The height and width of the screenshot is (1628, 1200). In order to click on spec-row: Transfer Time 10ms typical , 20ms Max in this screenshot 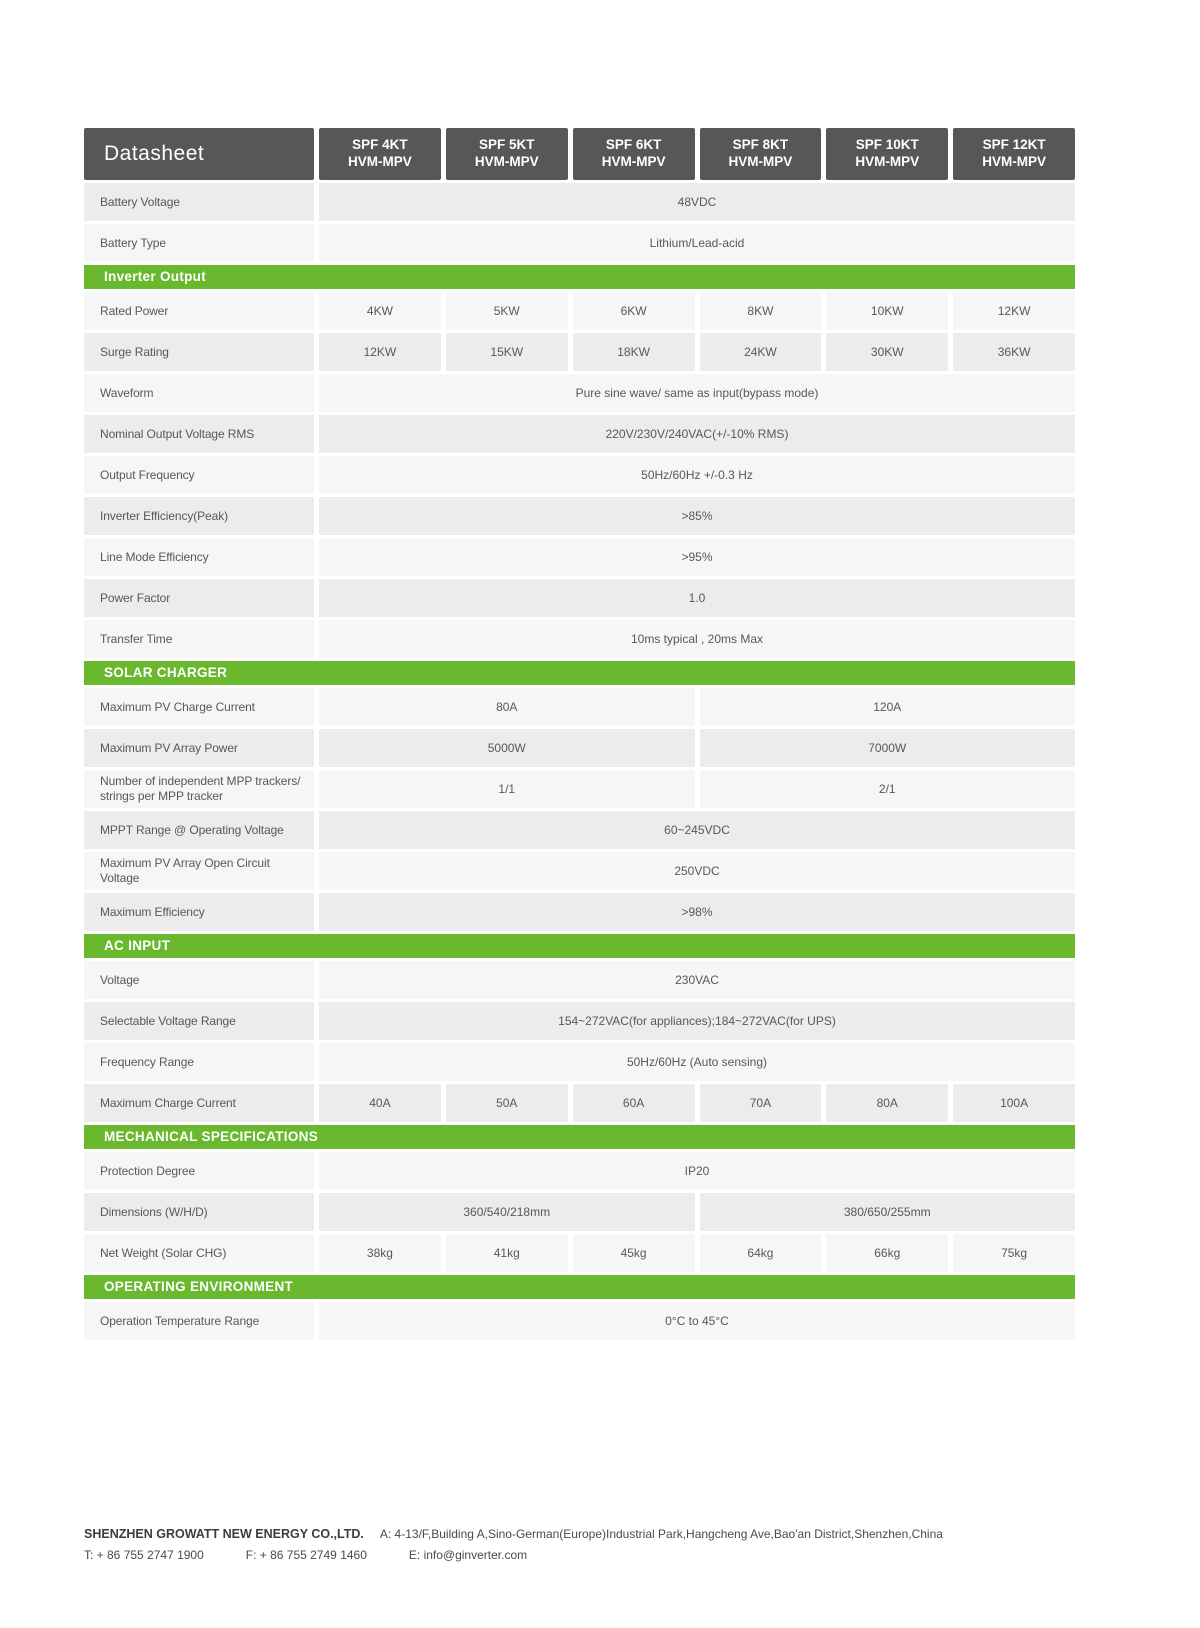, I will do `click(579, 639)`.